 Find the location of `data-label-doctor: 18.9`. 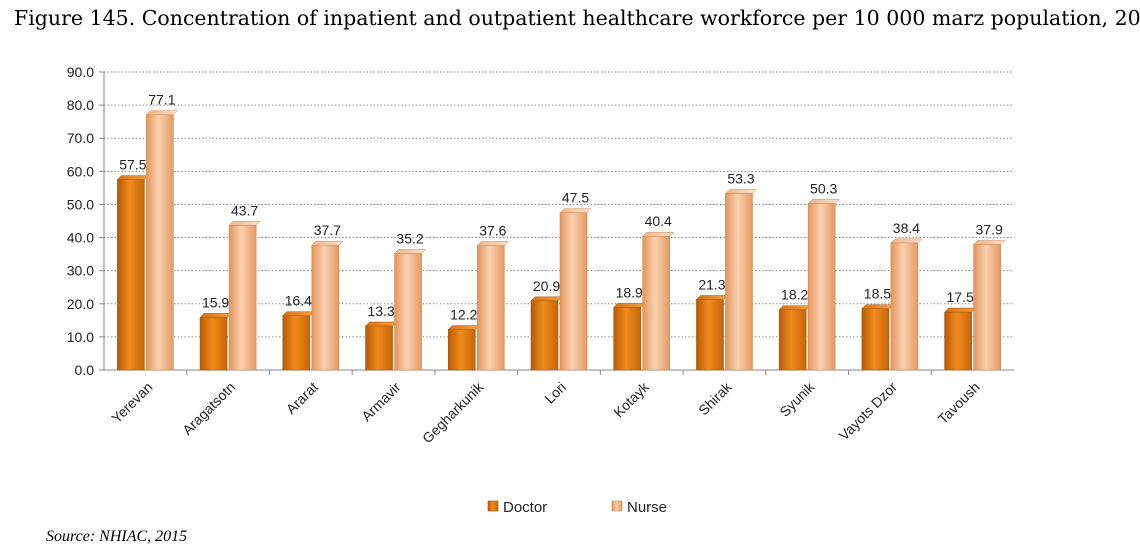

data-label-doctor: 18.9 is located at coordinates (629, 292).